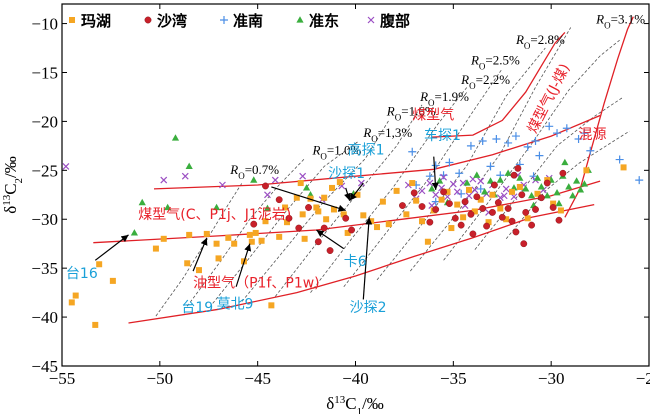 The image size is (650, 414). I want to click on ro-label: RO=0.7%, so click(254, 171).